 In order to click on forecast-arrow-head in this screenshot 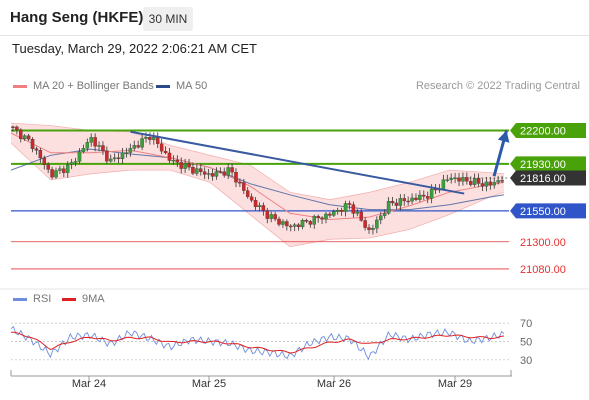, I will do `click(503, 136)`.